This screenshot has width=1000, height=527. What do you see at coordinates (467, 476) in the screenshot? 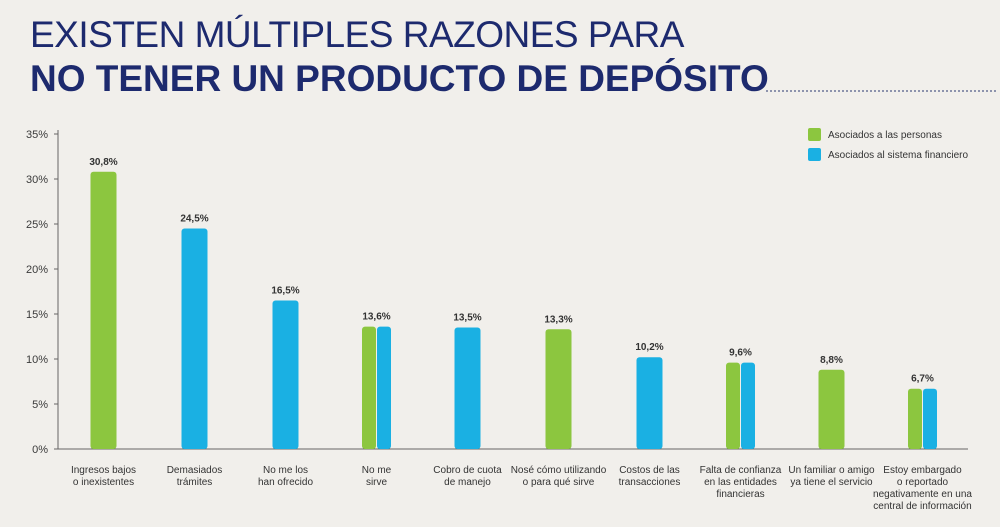
I see `x-tick-label: Cobro de cuota de manejo` at bounding box center [467, 476].